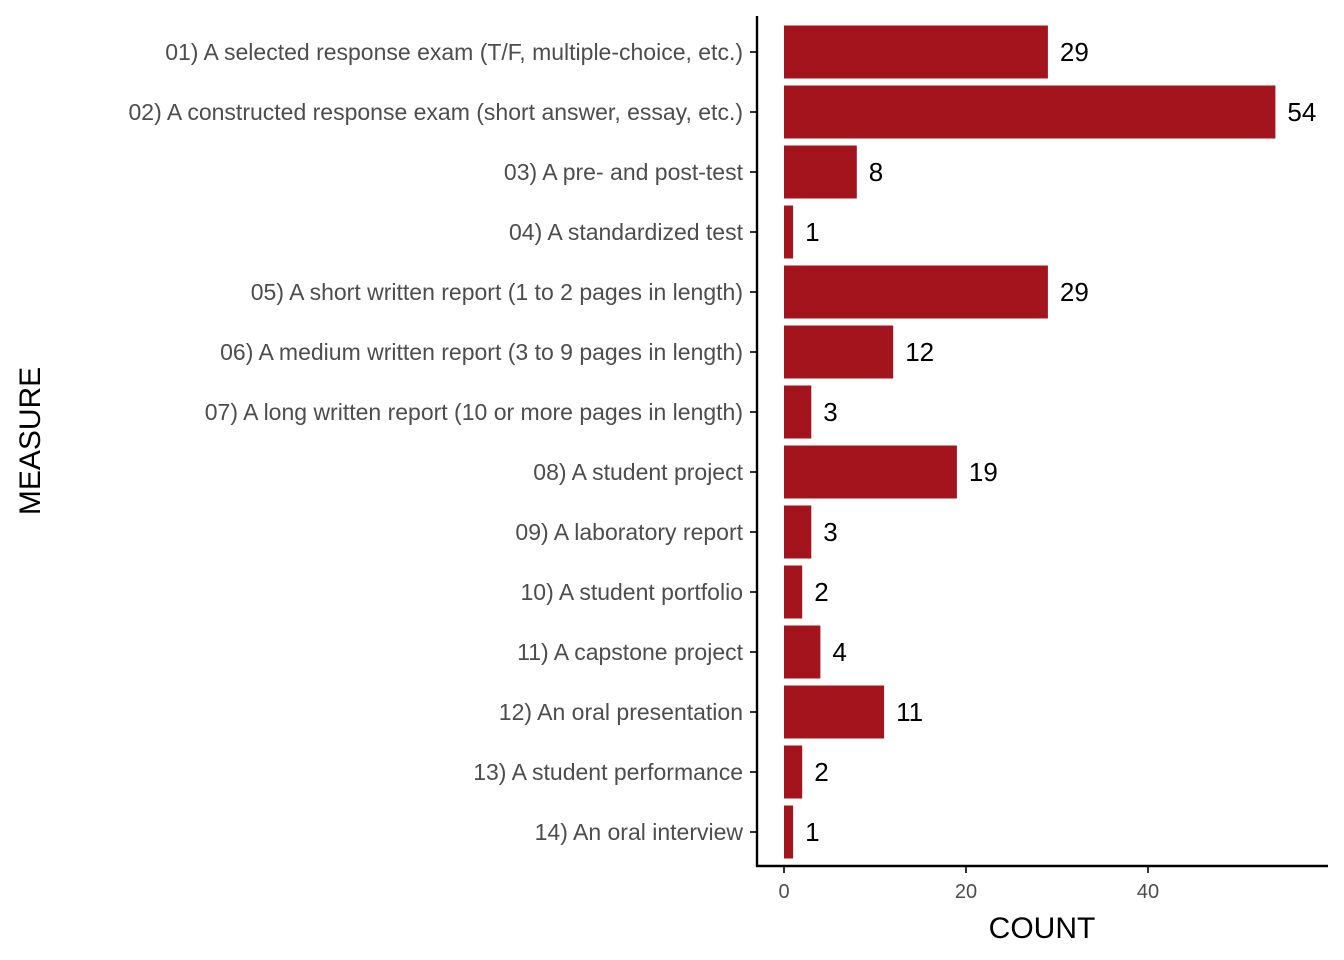 The width and height of the screenshot is (1344, 960). Describe the element at coordinates (1042, 928) in the screenshot. I see `x-axis-title: COUNT` at that location.